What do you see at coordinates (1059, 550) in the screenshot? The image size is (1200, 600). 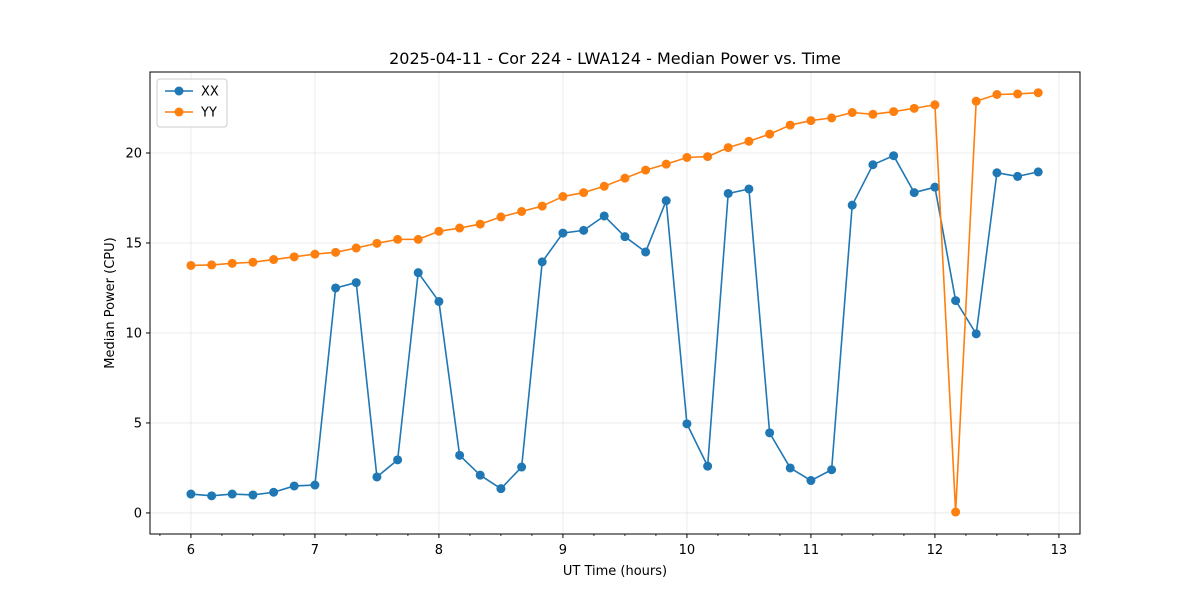 I see `x-tick-label: 13` at bounding box center [1059, 550].